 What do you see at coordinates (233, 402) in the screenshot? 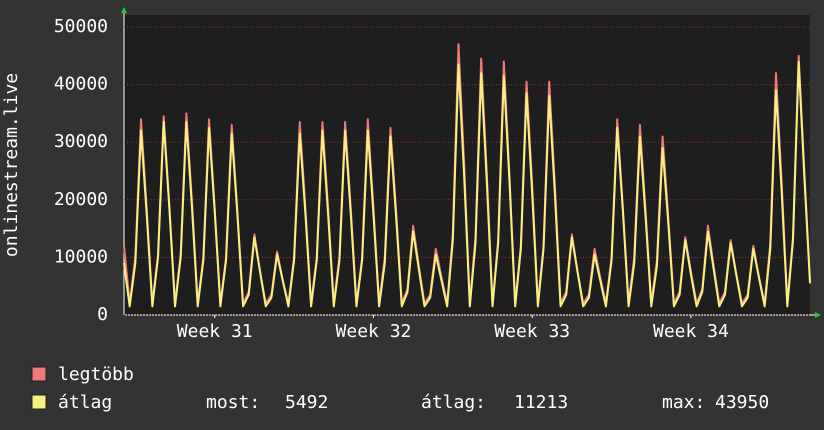
I see `stat-label: most:` at bounding box center [233, 402].